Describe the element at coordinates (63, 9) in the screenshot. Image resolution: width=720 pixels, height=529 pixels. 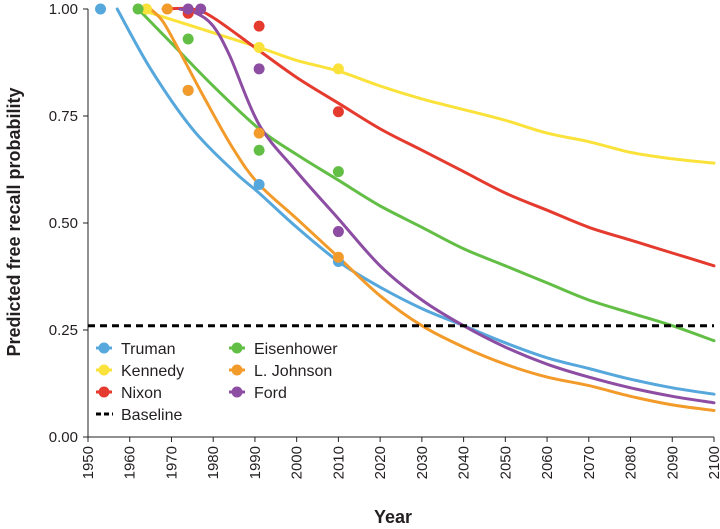
I see `y-tick-label: 1.00` at that location.